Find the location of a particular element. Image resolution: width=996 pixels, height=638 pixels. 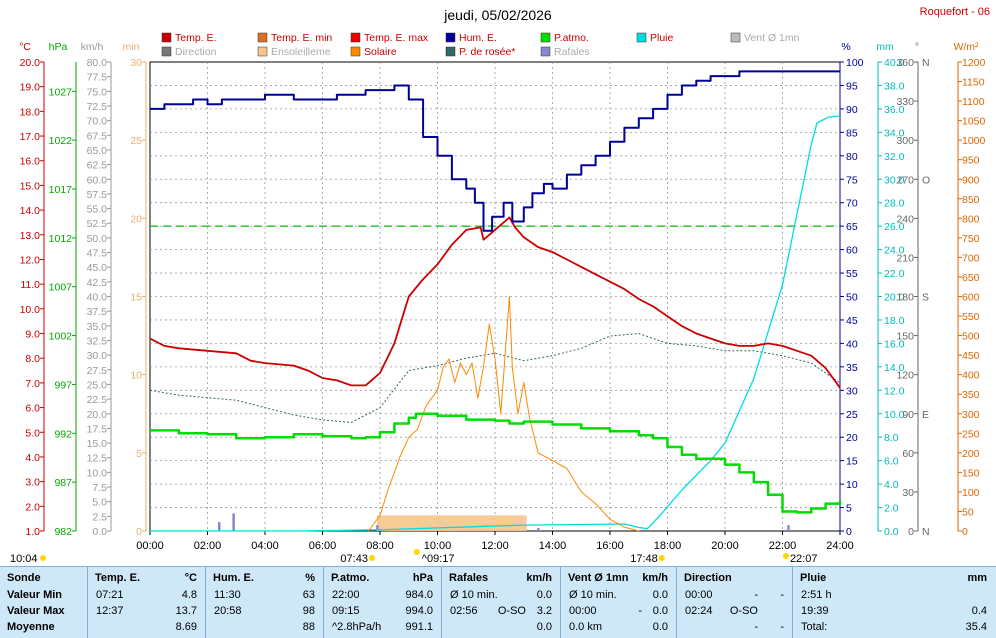

solar-axis-label: 400 is located at coordinates (971, 376).